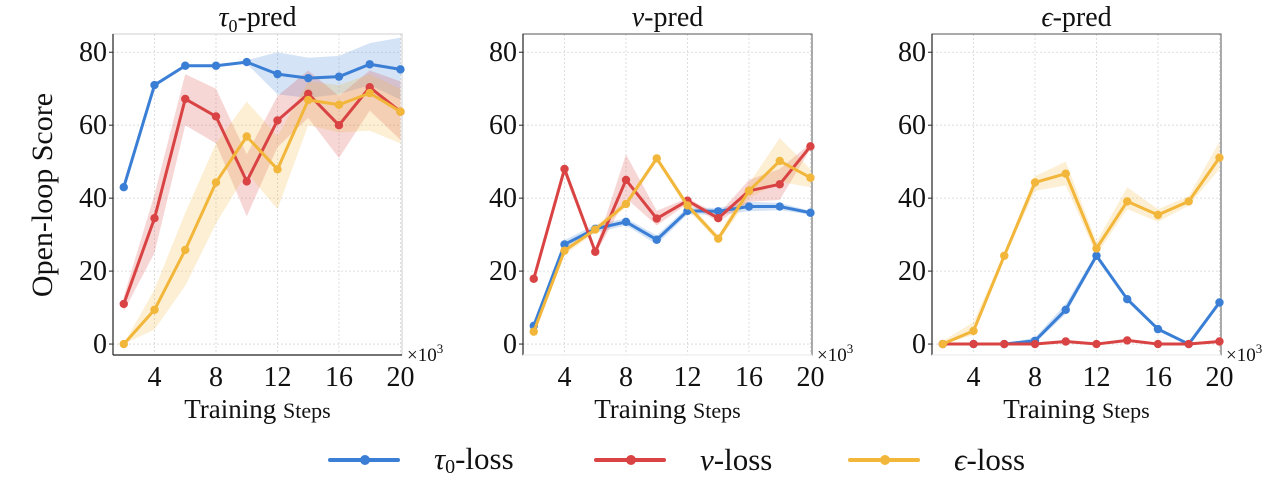 The height and width of the screenshot is (484, 1280). Describe the element at coordinates (474, 459) in the screenshot. I see `legend-label-tau0-loss: τ0-loss` at that location.